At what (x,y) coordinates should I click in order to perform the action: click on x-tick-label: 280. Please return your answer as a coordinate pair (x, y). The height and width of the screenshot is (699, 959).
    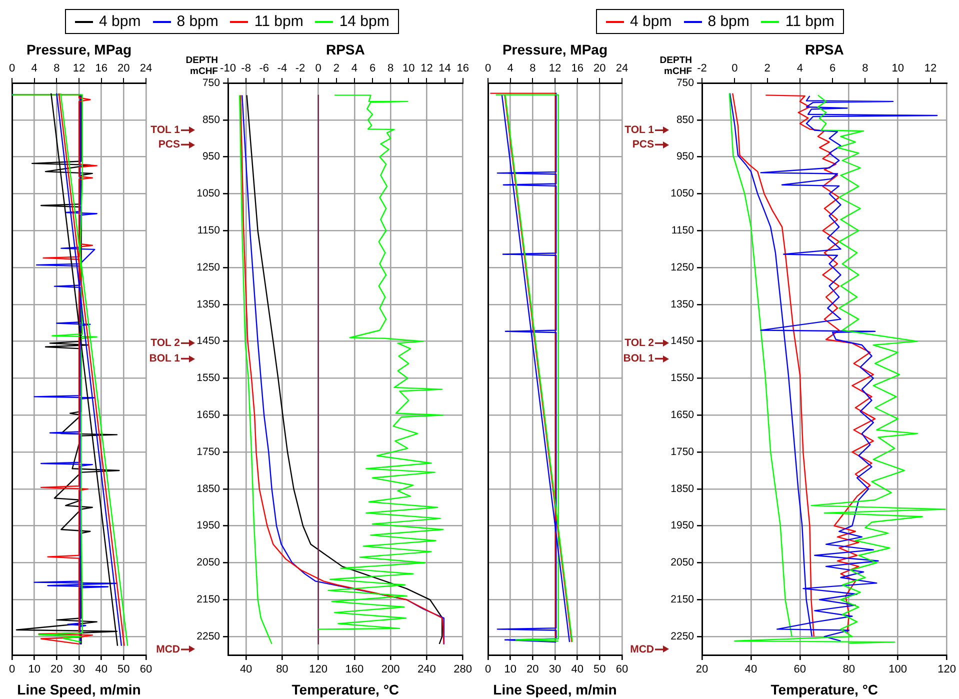
    Looking at the image, I should click on (463, 670).